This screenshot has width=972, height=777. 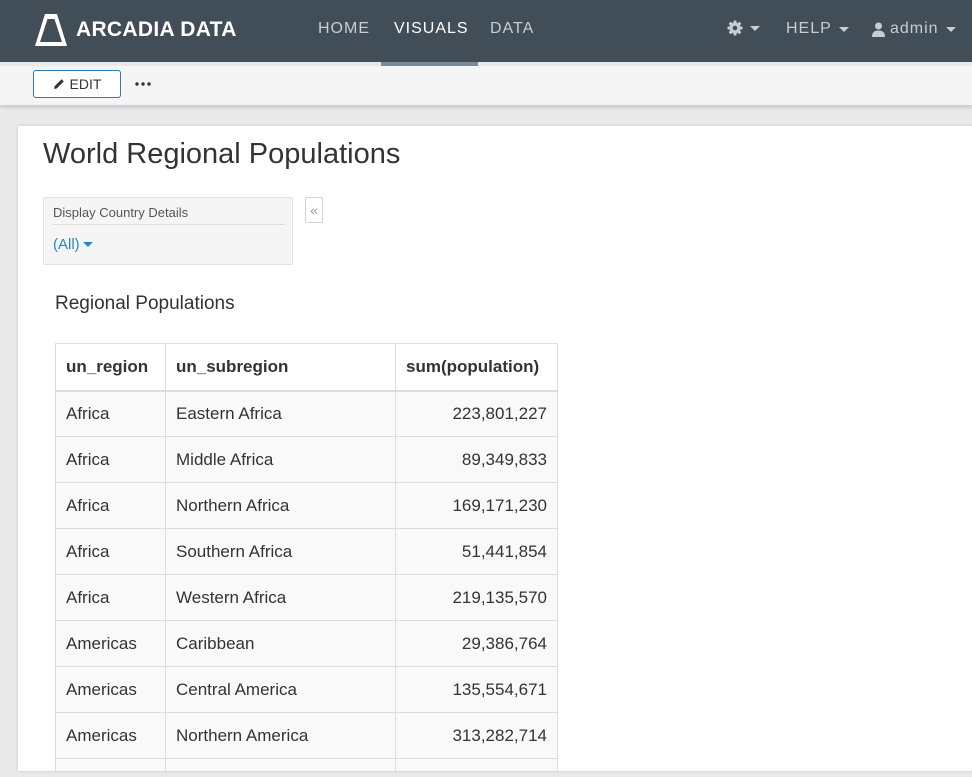 I want to click on cell-population: 29,386,764, so click(x=476, y=643).